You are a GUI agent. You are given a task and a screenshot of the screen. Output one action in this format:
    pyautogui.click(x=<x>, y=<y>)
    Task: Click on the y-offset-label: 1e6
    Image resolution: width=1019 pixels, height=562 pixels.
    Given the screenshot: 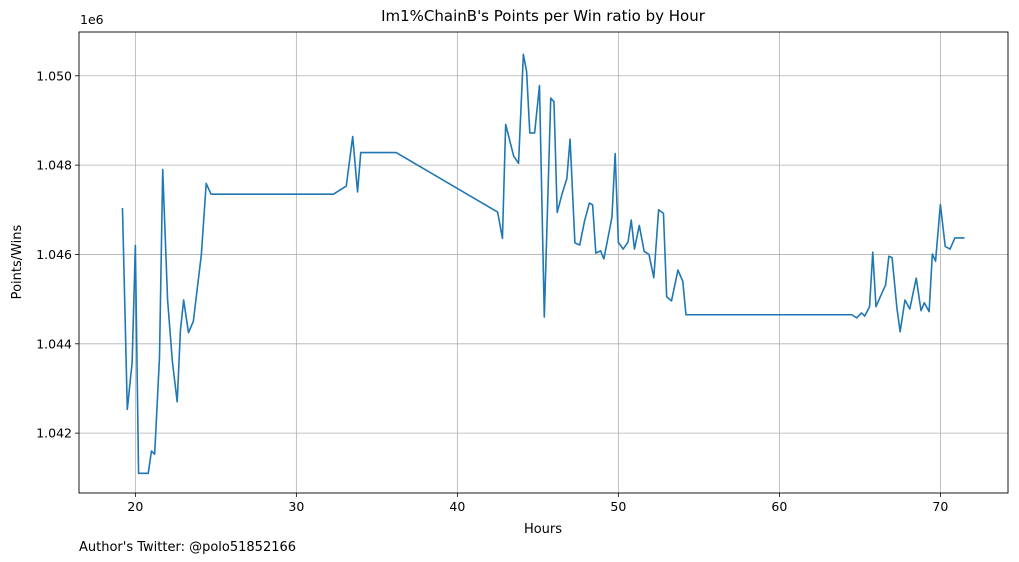 What is the action you would take?
    pyautogui.click(x=92, y=19)
    